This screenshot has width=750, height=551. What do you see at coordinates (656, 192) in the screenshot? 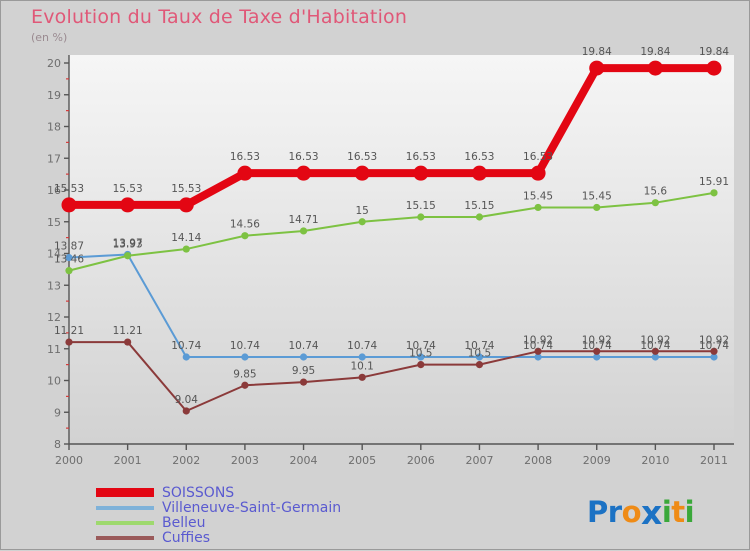
I see `data-point-label: 15.6` at bounding box center [656, 192].